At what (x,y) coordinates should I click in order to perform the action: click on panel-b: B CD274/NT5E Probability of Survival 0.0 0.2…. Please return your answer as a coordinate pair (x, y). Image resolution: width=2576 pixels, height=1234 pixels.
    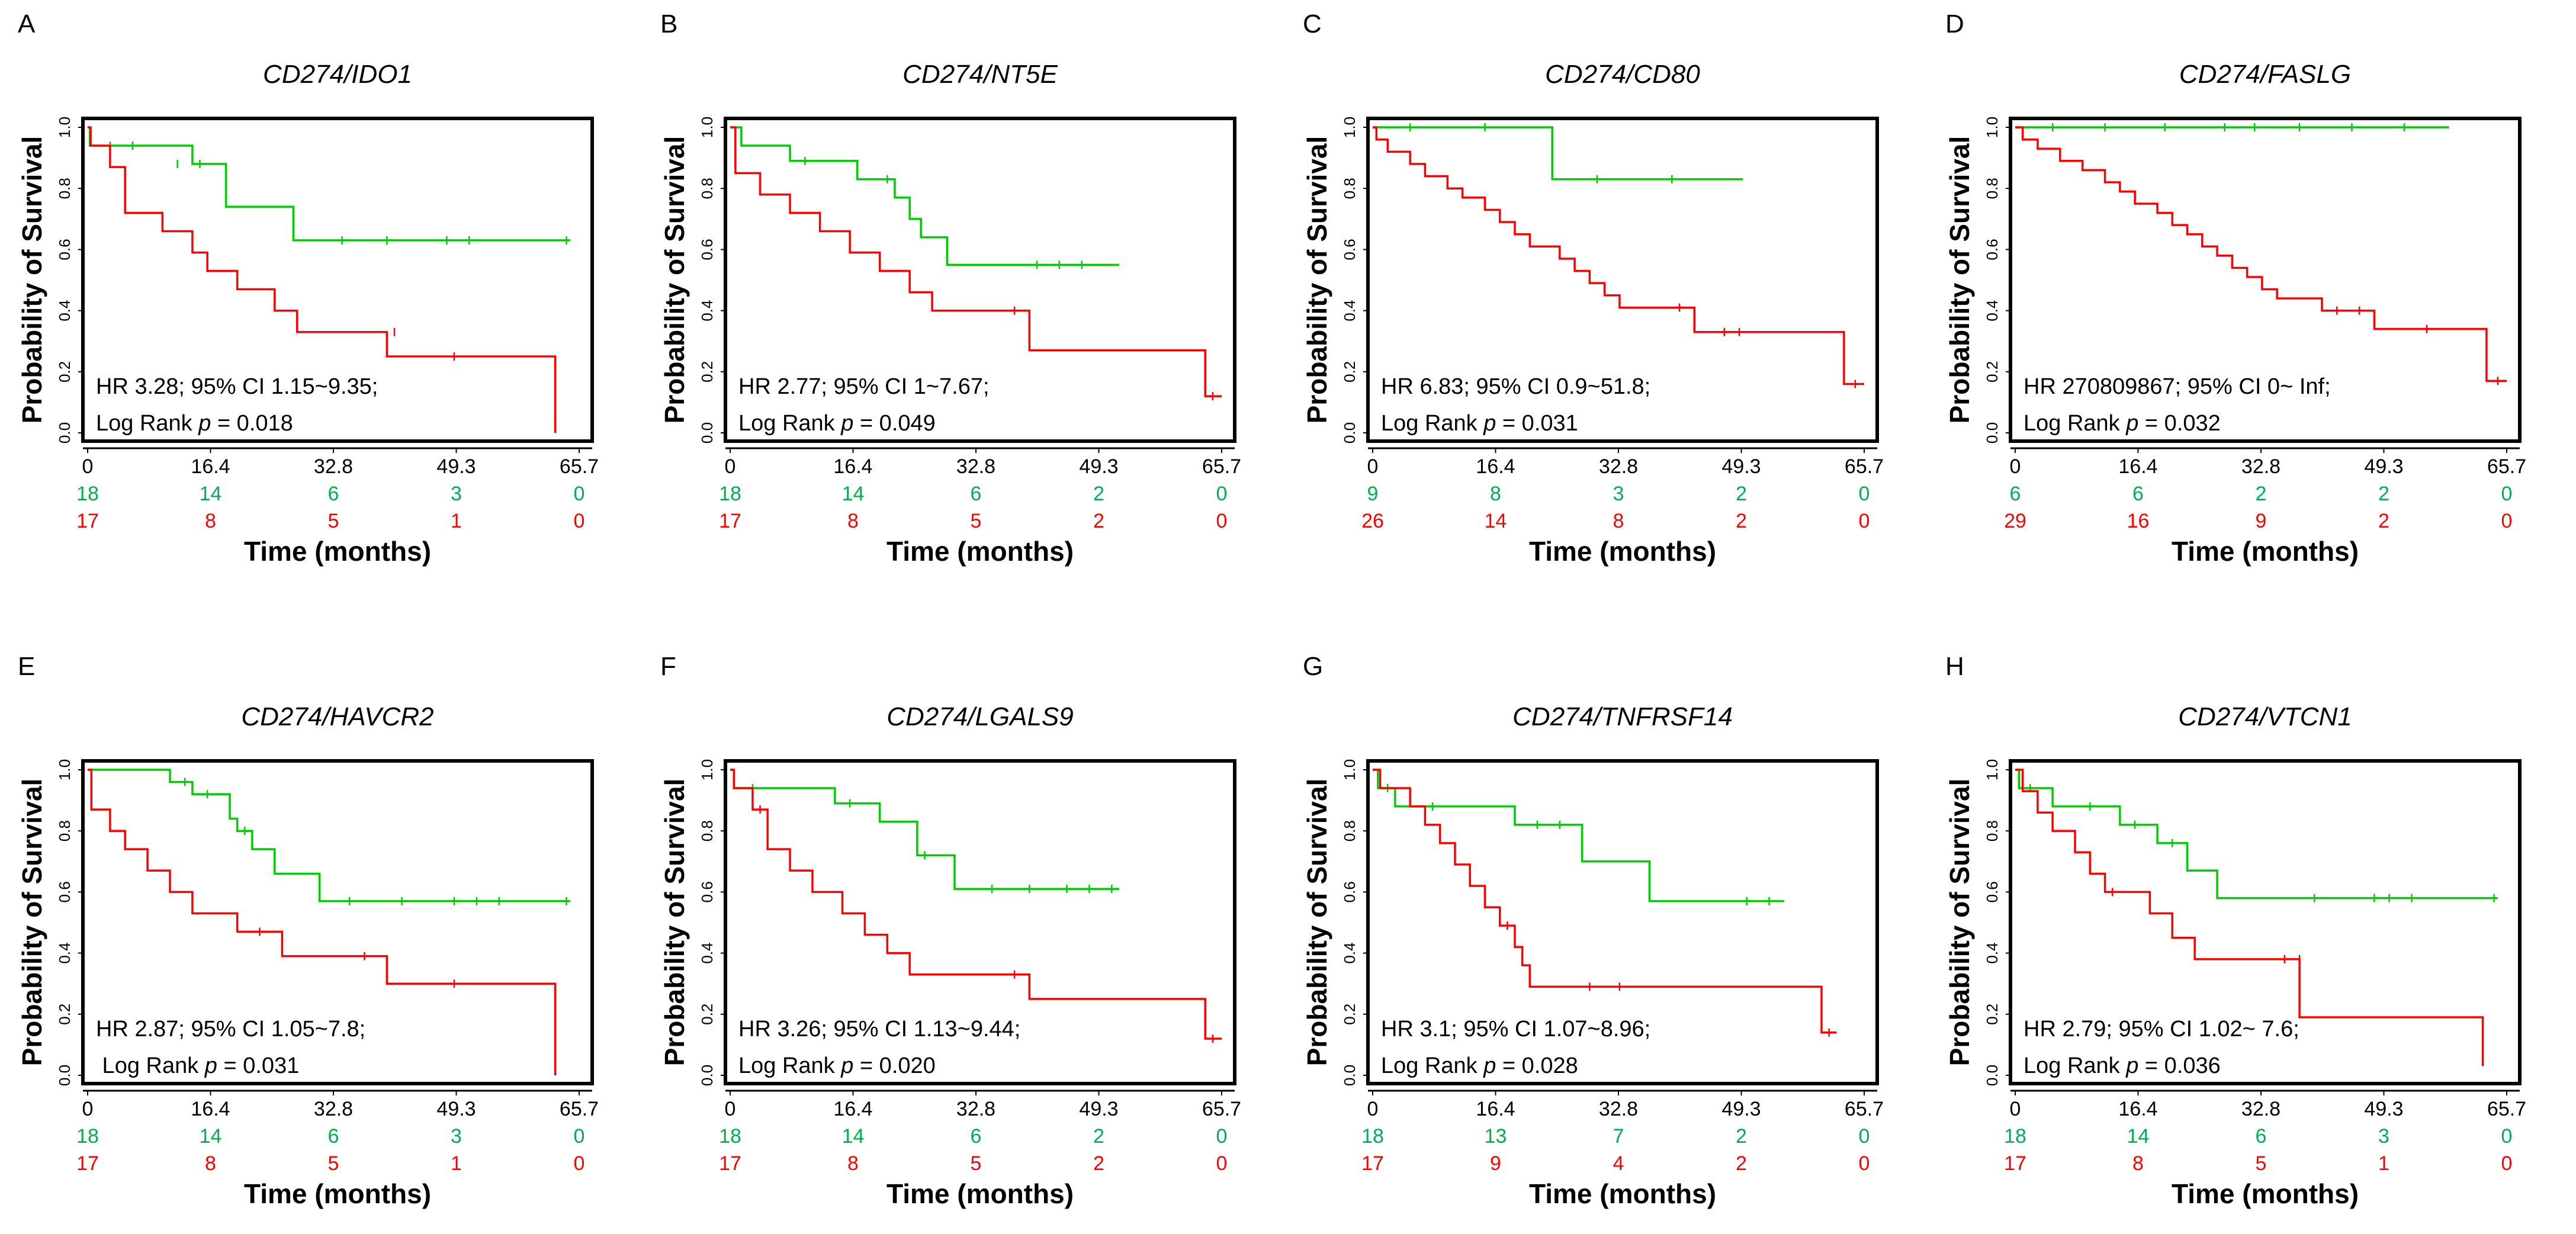
    Looking at the image, I should click on (950, 288).